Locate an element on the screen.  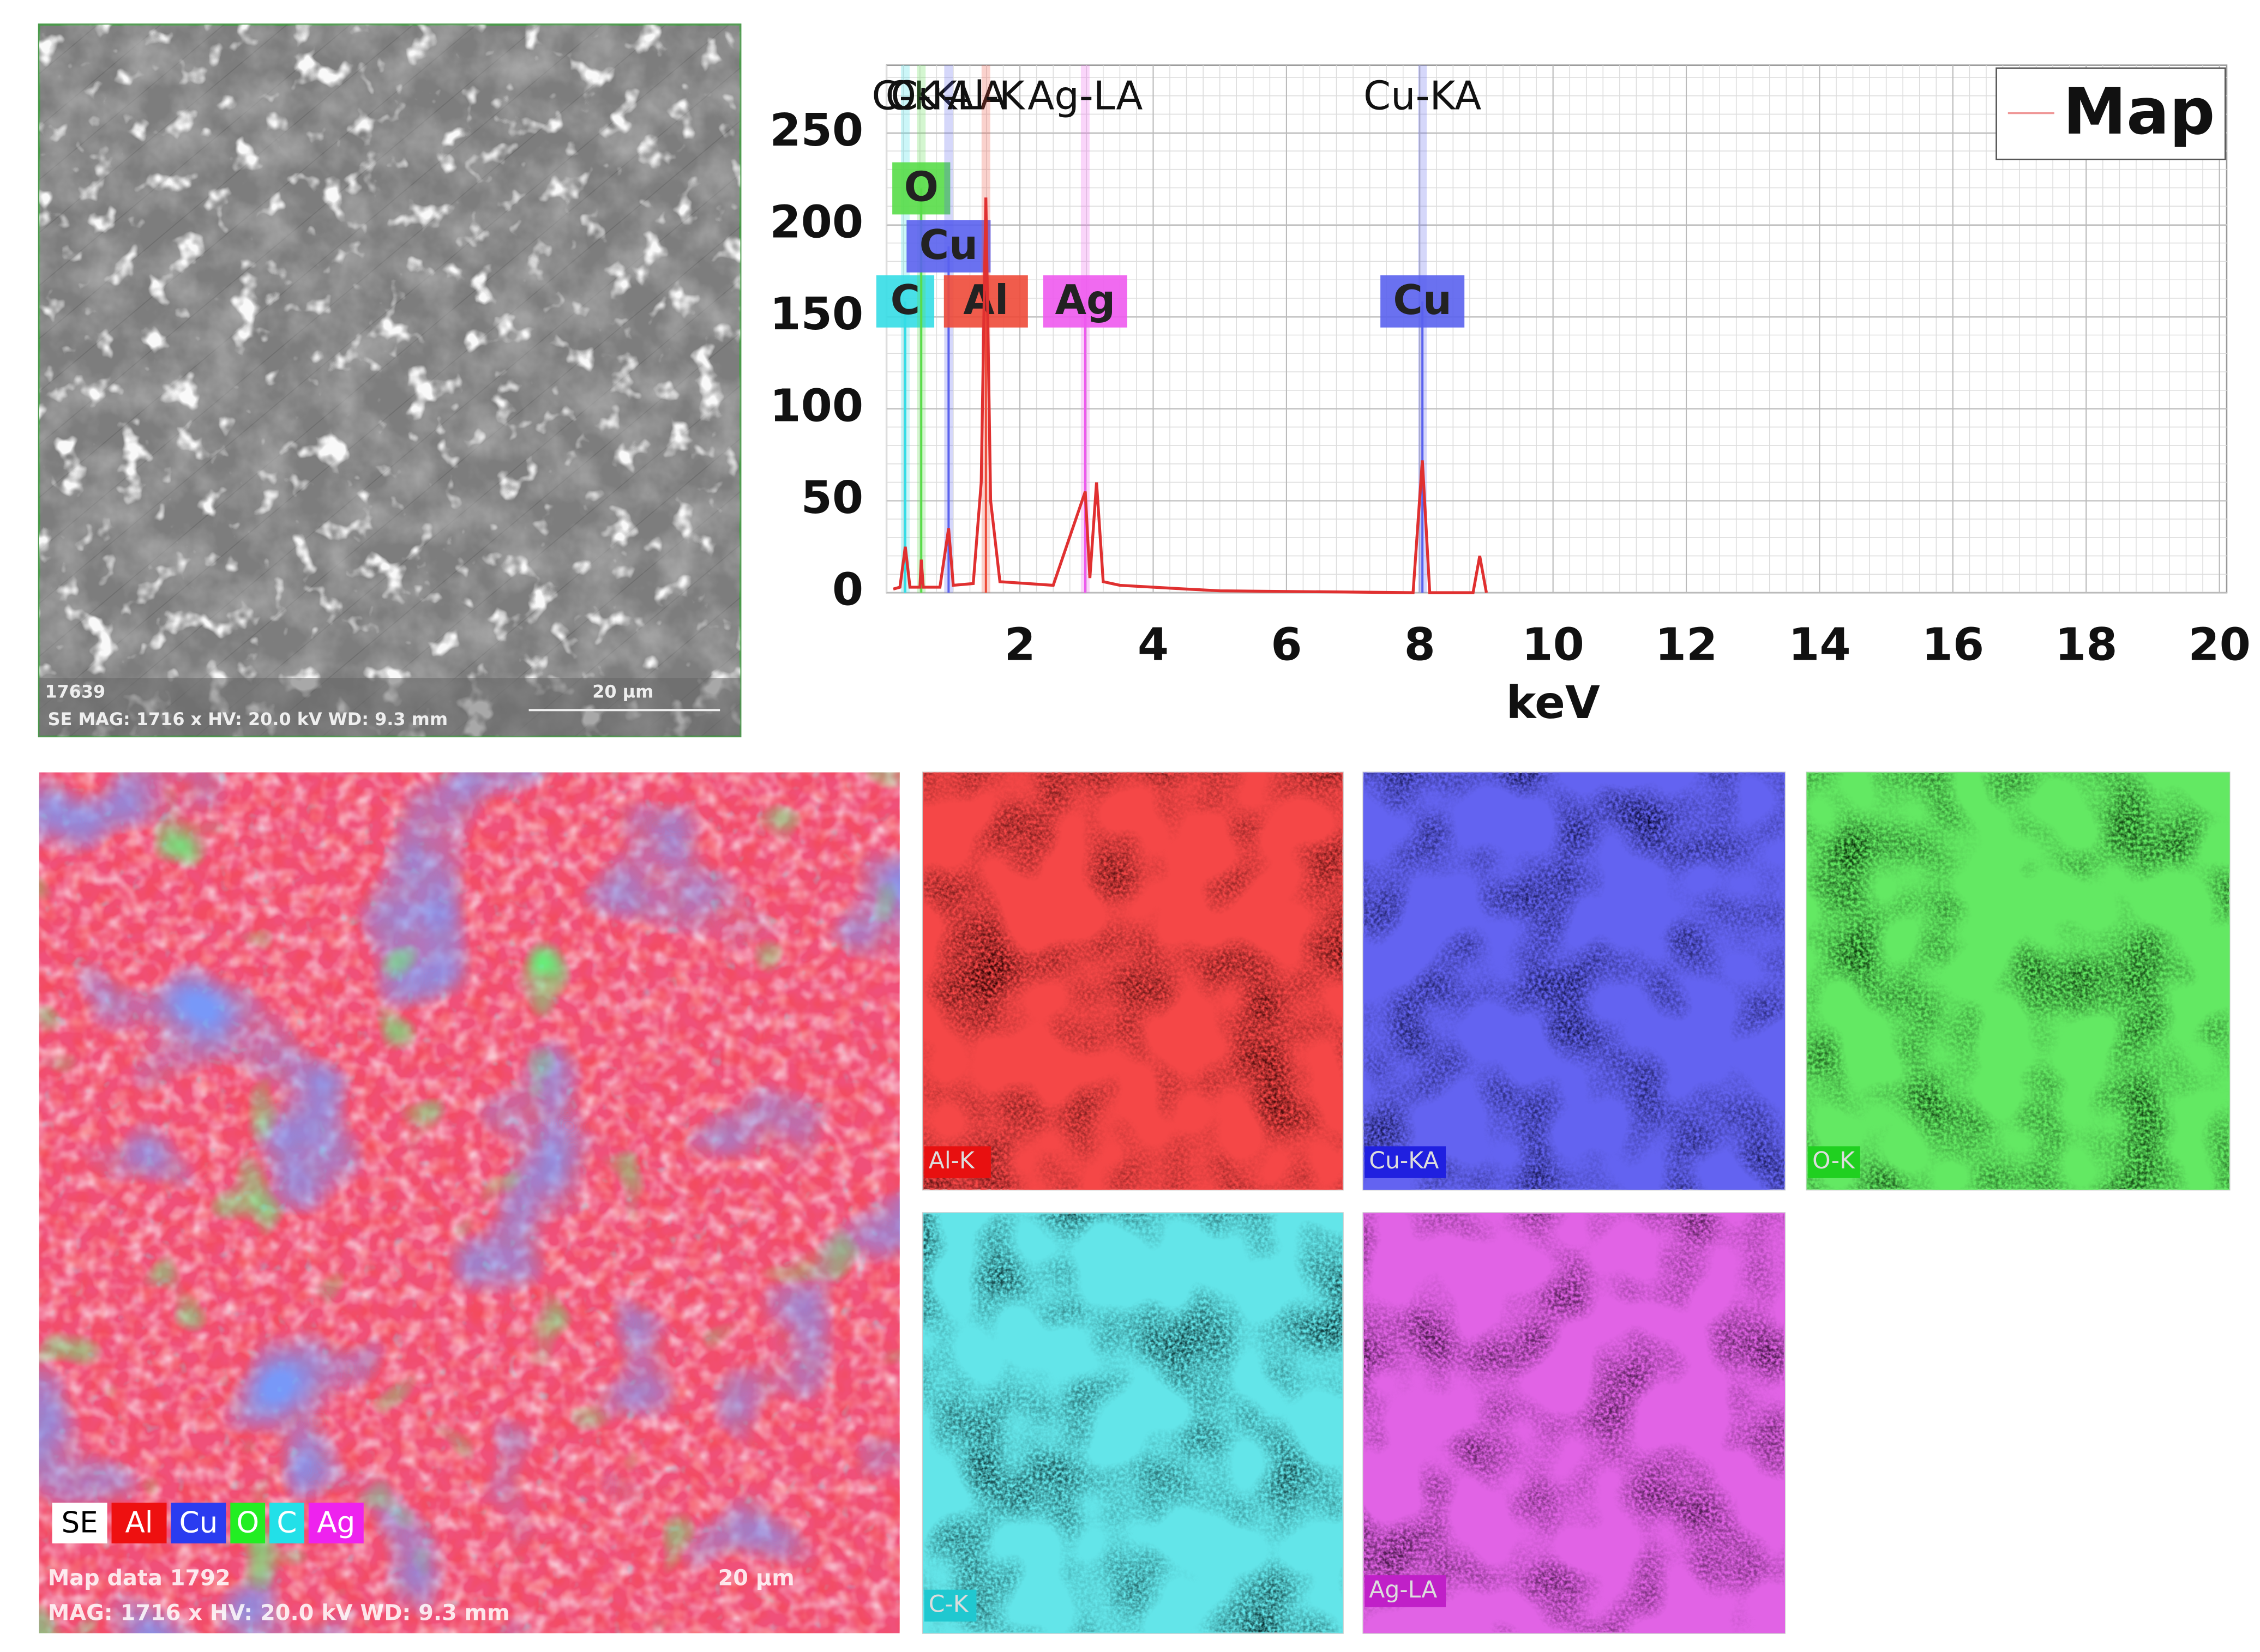
peak-label: C-K is located at coordinates (905, 95).